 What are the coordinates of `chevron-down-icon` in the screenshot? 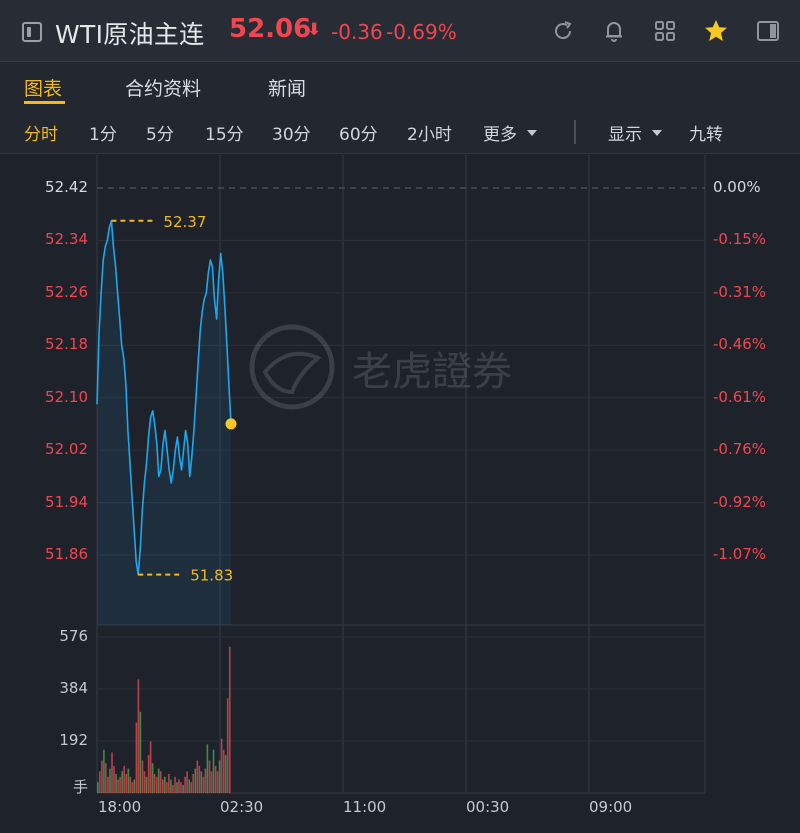 It's located at (532, 133).